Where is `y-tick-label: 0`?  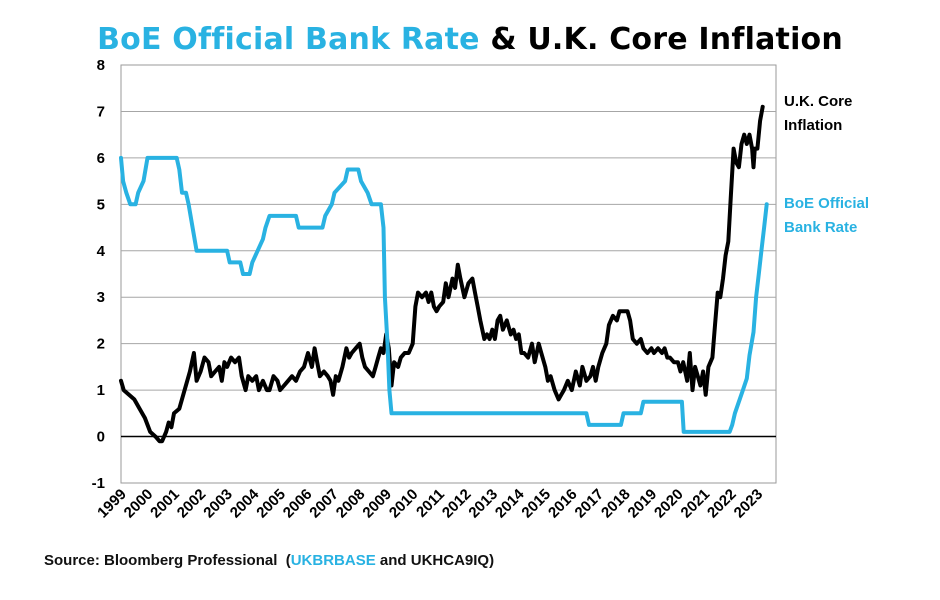 y-tick-label: 0 is located at coordinates (101, 437).